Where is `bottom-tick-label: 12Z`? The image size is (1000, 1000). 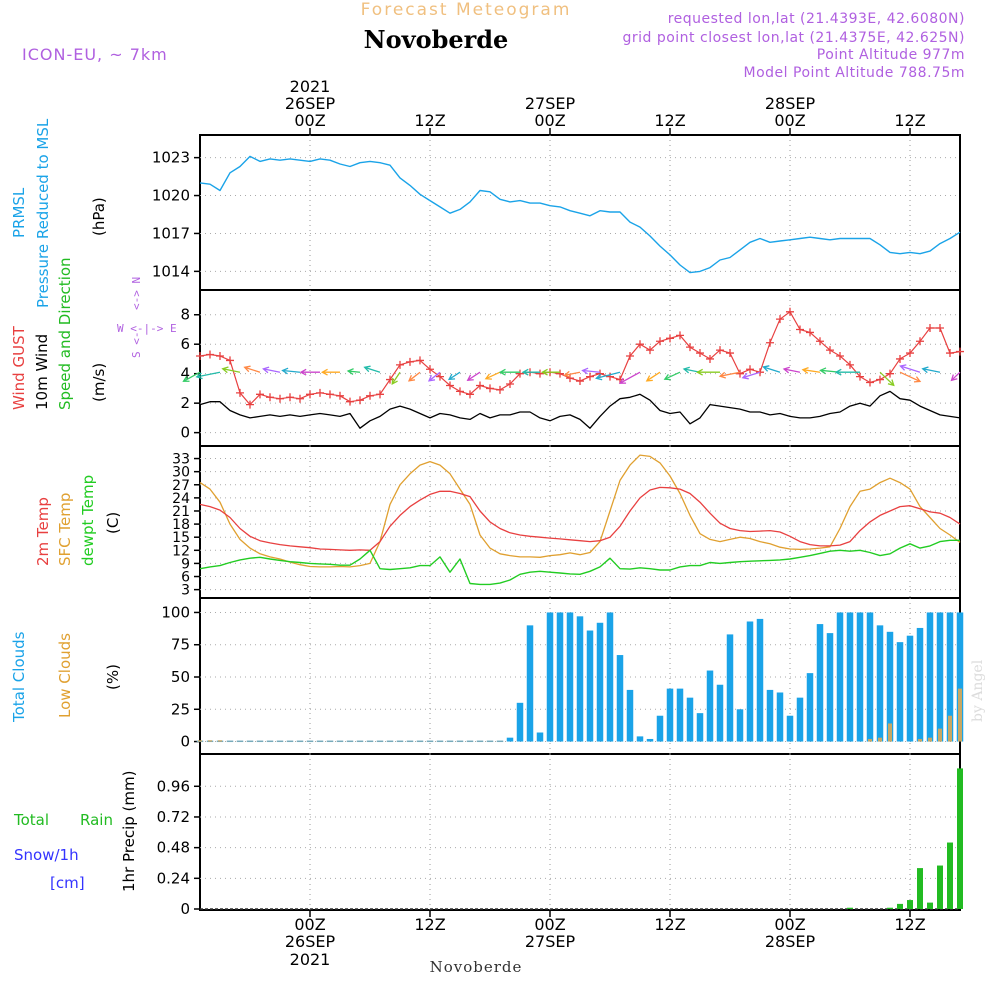
bottom-tick-label: 12Z is located at coordinates (429, 924).